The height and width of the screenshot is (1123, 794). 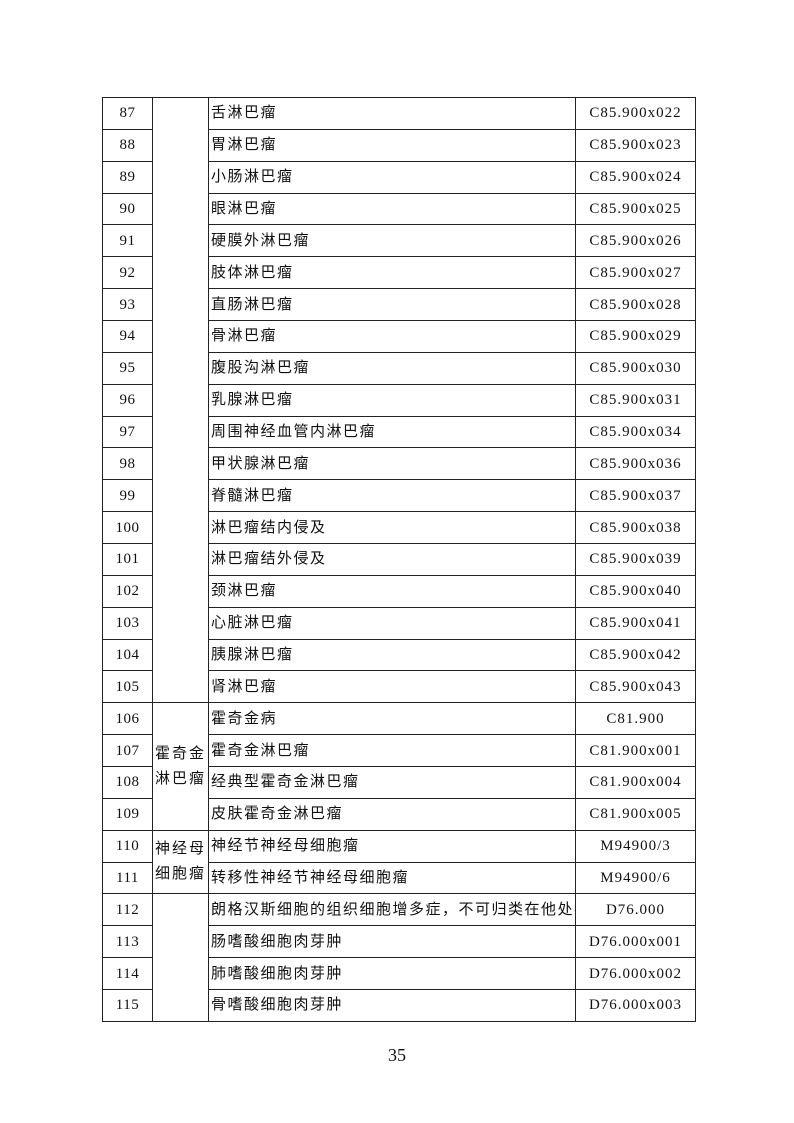 I want to click on disease-code: C85.900x027, so click(x=635, y=273).